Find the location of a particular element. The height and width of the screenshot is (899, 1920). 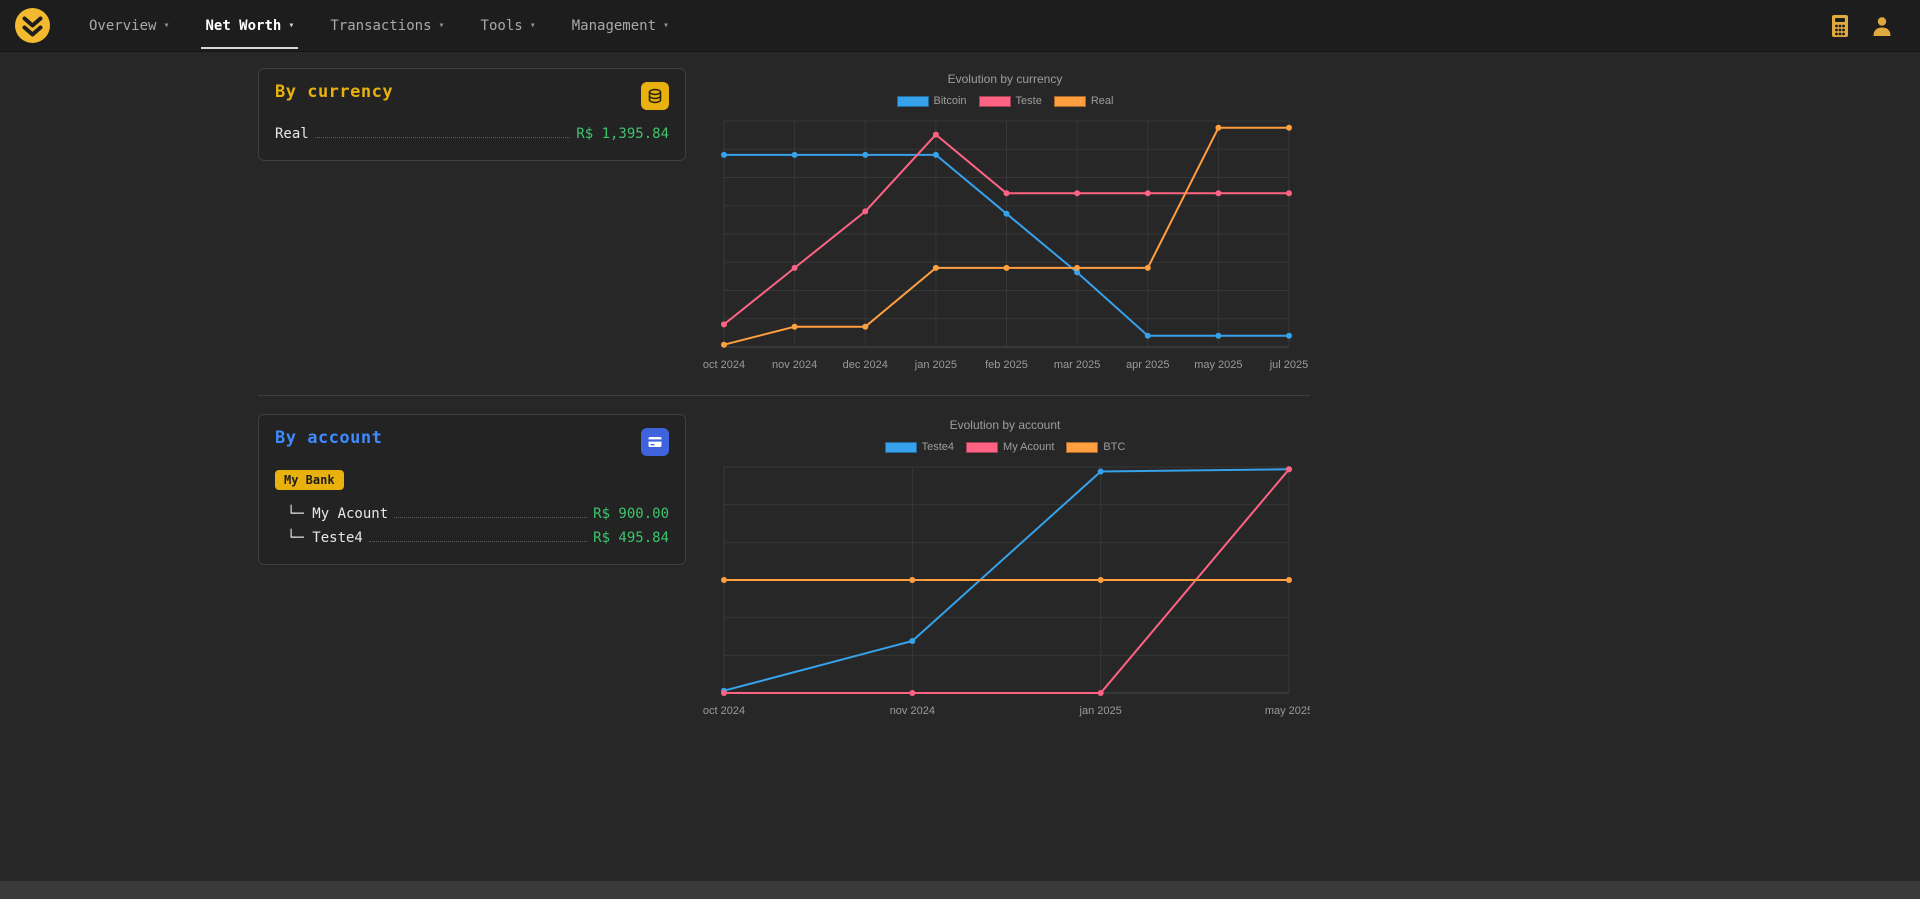

legend-item-bitcoin: Bitcoin is located at coordinates (931, 101).